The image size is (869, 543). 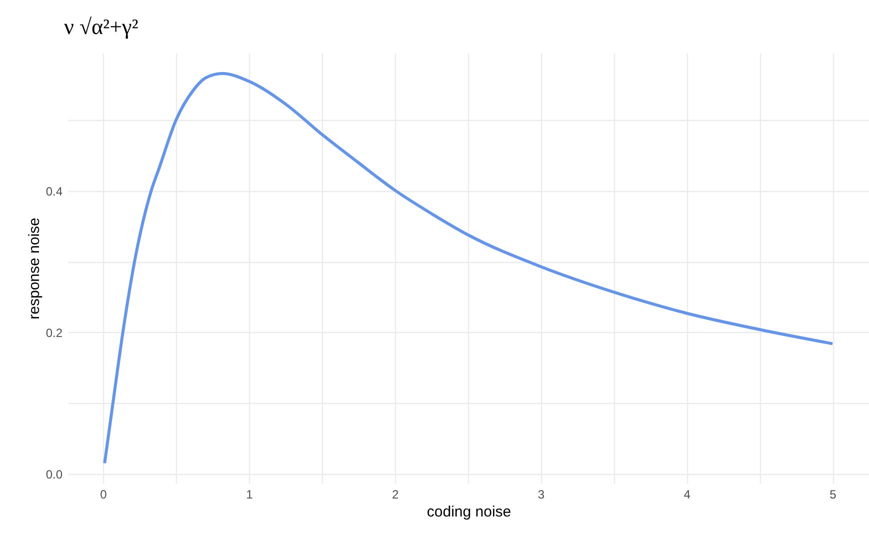 What do you see at coordinates (54, 333) in the screenshot?
I see `y-tick-label: 0.2` at bounding box center [54, 333].